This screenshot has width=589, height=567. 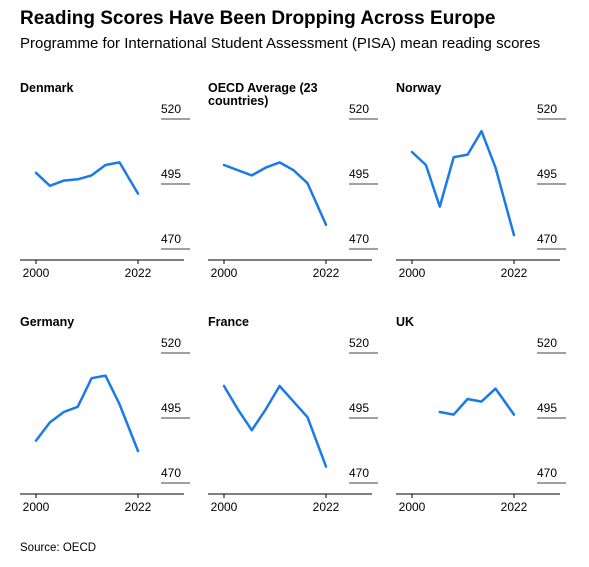 I want to click on panel-title: France, so click(x=228, y=322).